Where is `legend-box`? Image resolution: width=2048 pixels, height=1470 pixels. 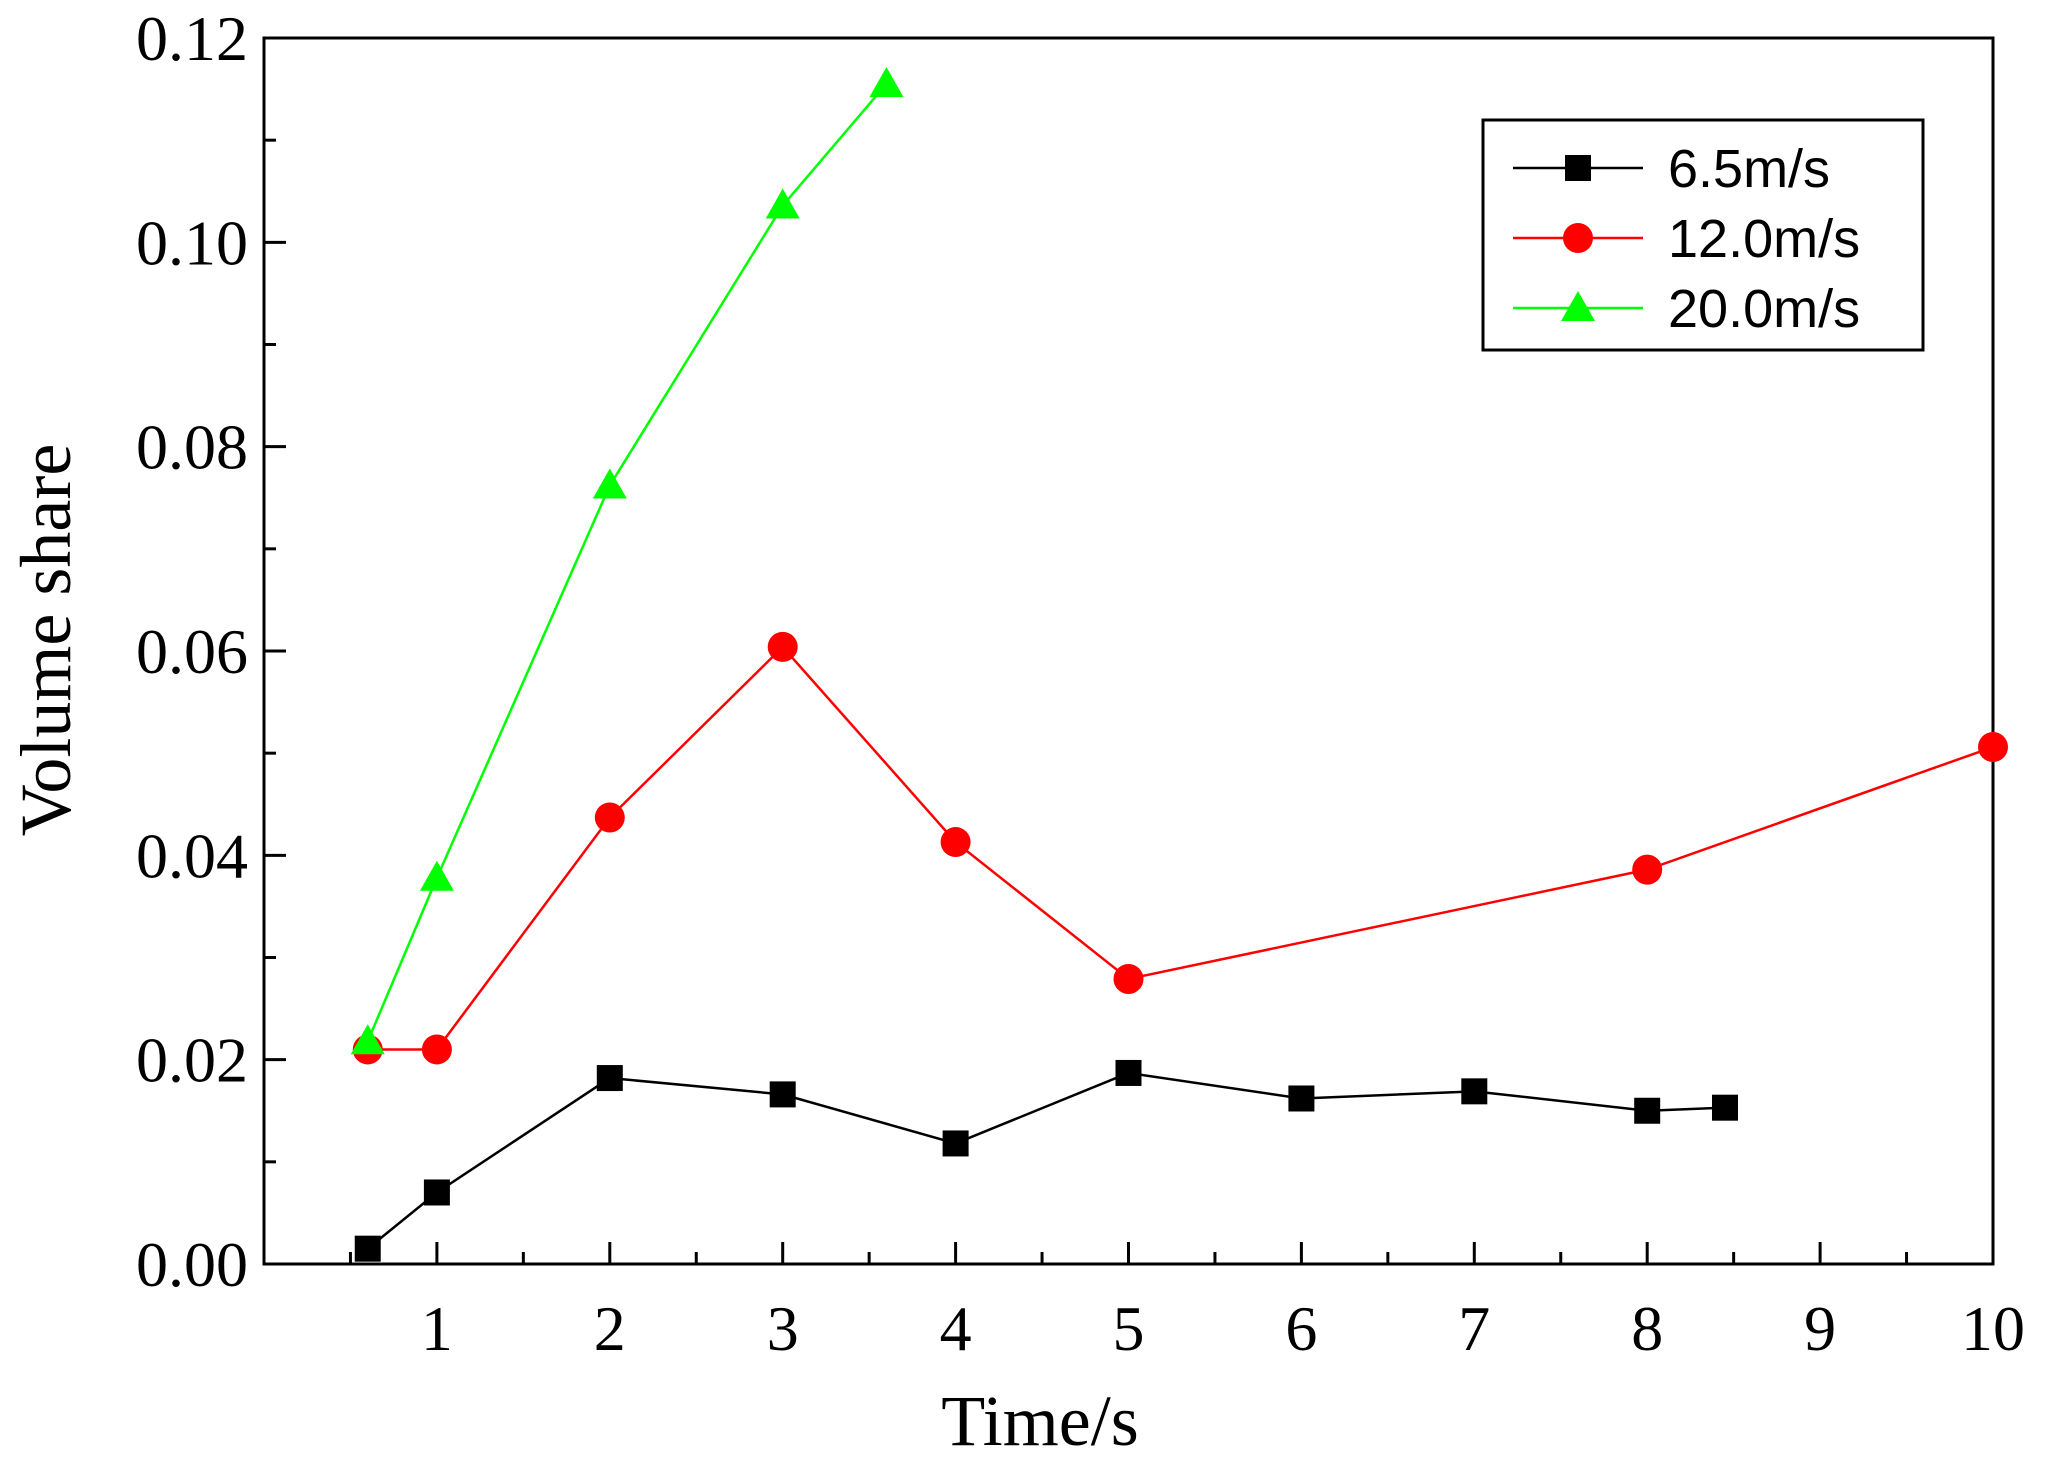
legend-box is located at coordinates (1703, 235).